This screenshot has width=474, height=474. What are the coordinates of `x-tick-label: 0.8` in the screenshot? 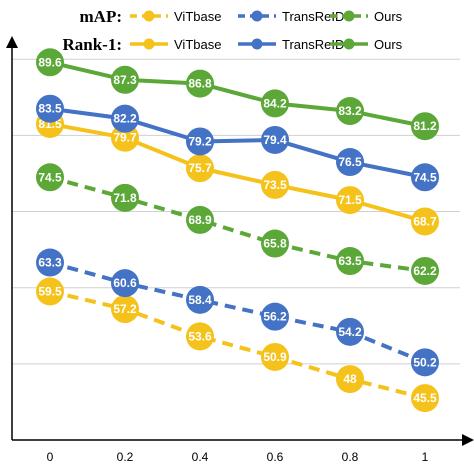 It's located at (350, 457).